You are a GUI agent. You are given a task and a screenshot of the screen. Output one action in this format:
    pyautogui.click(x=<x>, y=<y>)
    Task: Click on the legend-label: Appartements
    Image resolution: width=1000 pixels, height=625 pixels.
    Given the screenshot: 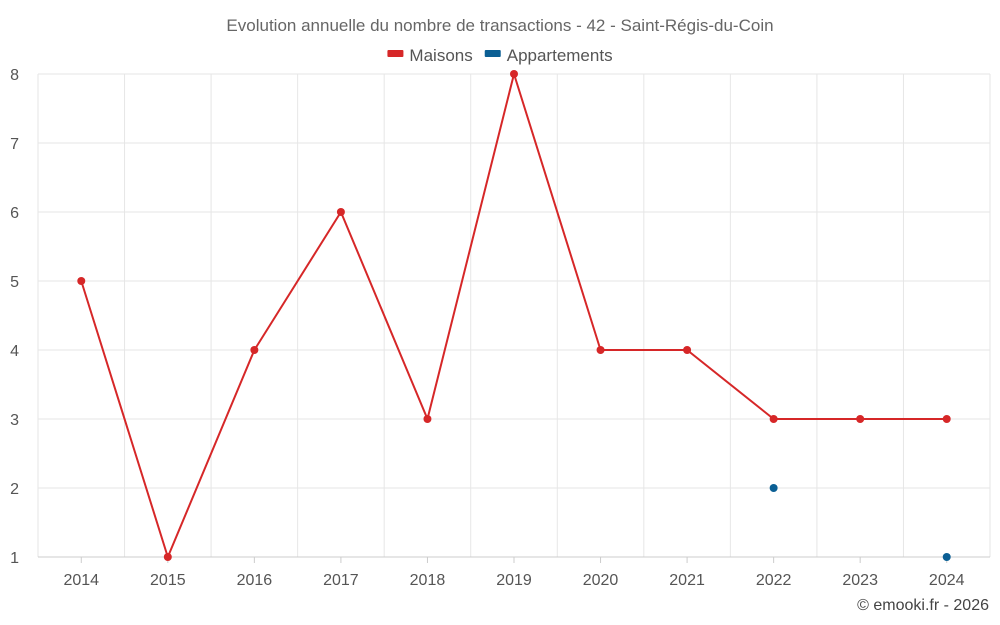 What is the action you would take?
    pyautogui.click(x=560, y=55)
    